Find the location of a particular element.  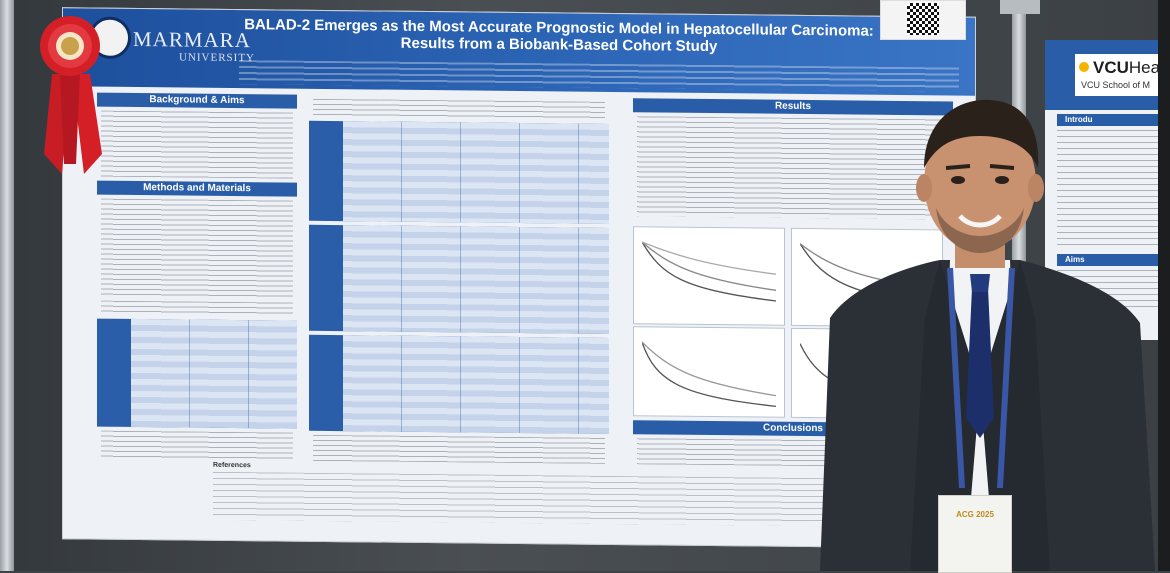

table2-caption is located at coordinates (459, 109).